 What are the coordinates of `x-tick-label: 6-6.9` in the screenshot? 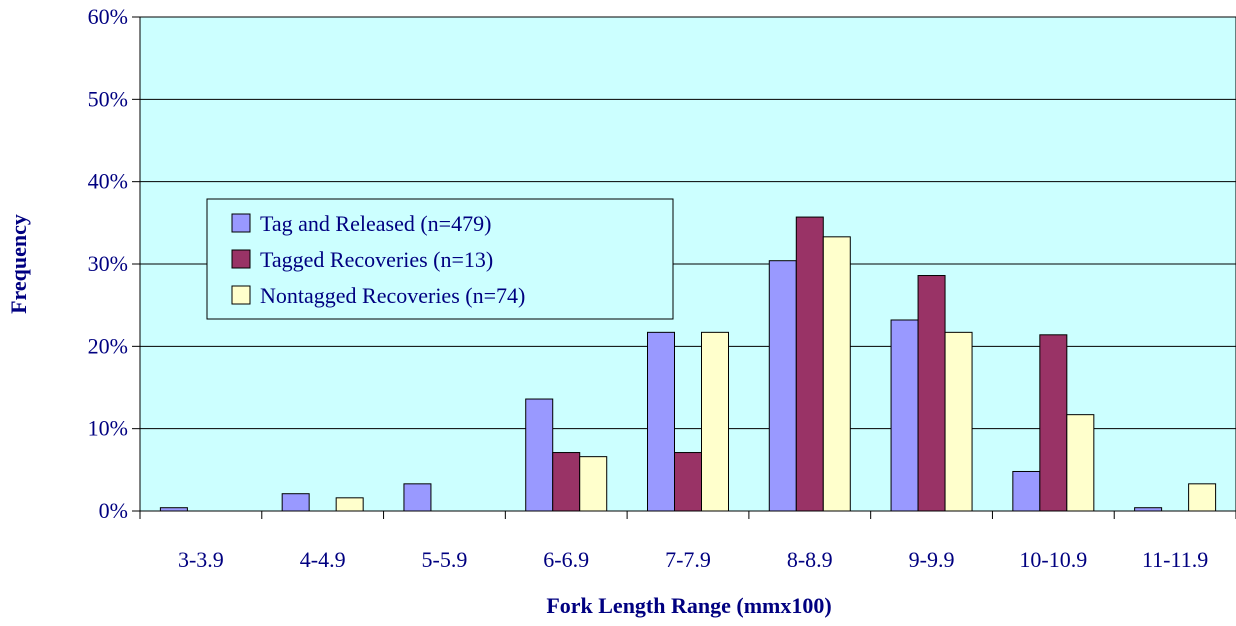 It's located at (566, 559).